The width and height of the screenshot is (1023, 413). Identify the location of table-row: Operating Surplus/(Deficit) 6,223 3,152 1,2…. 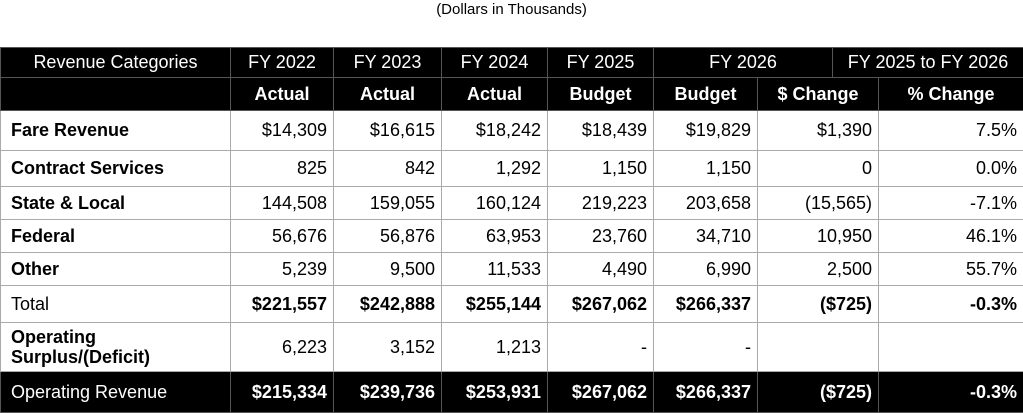
(511, 347).